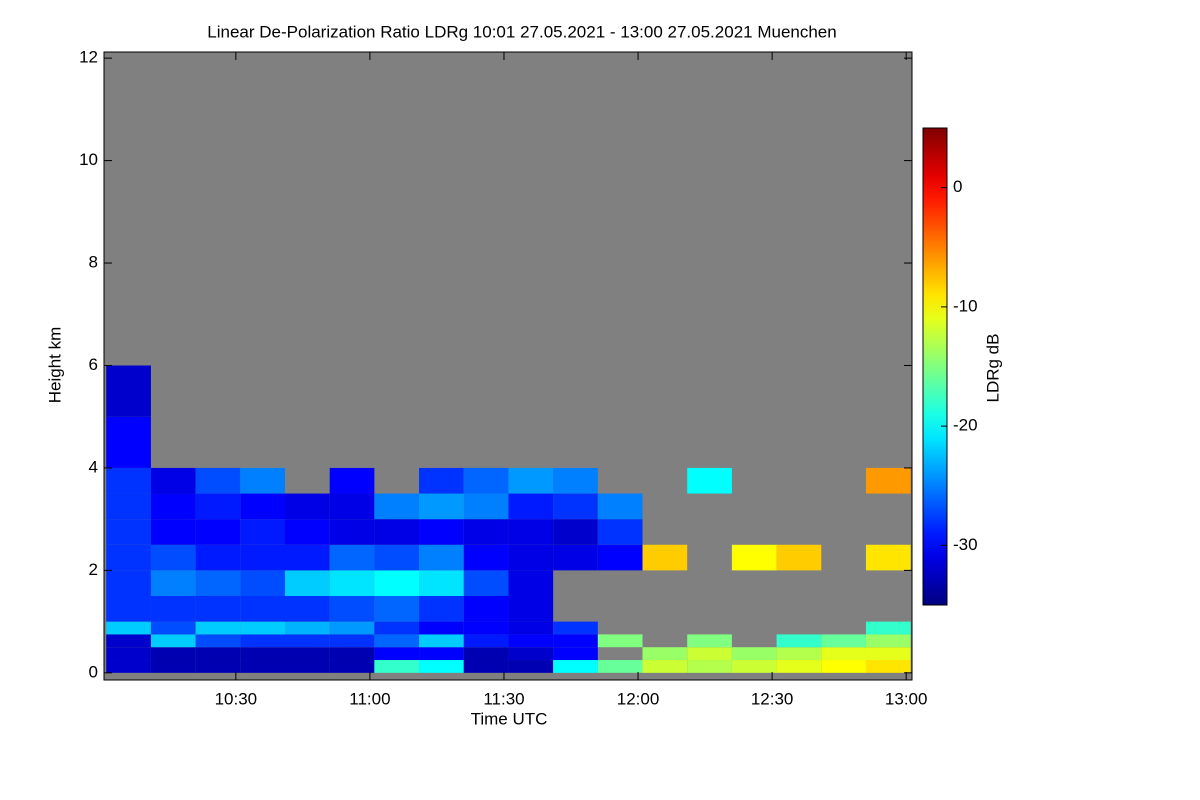  I want to click on y-tick-label: 10, so click(88, 159).